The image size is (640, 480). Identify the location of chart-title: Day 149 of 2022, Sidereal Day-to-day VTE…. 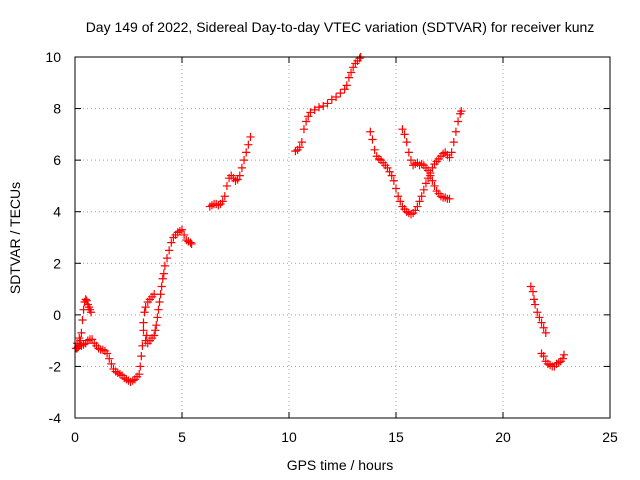
(340, 27).